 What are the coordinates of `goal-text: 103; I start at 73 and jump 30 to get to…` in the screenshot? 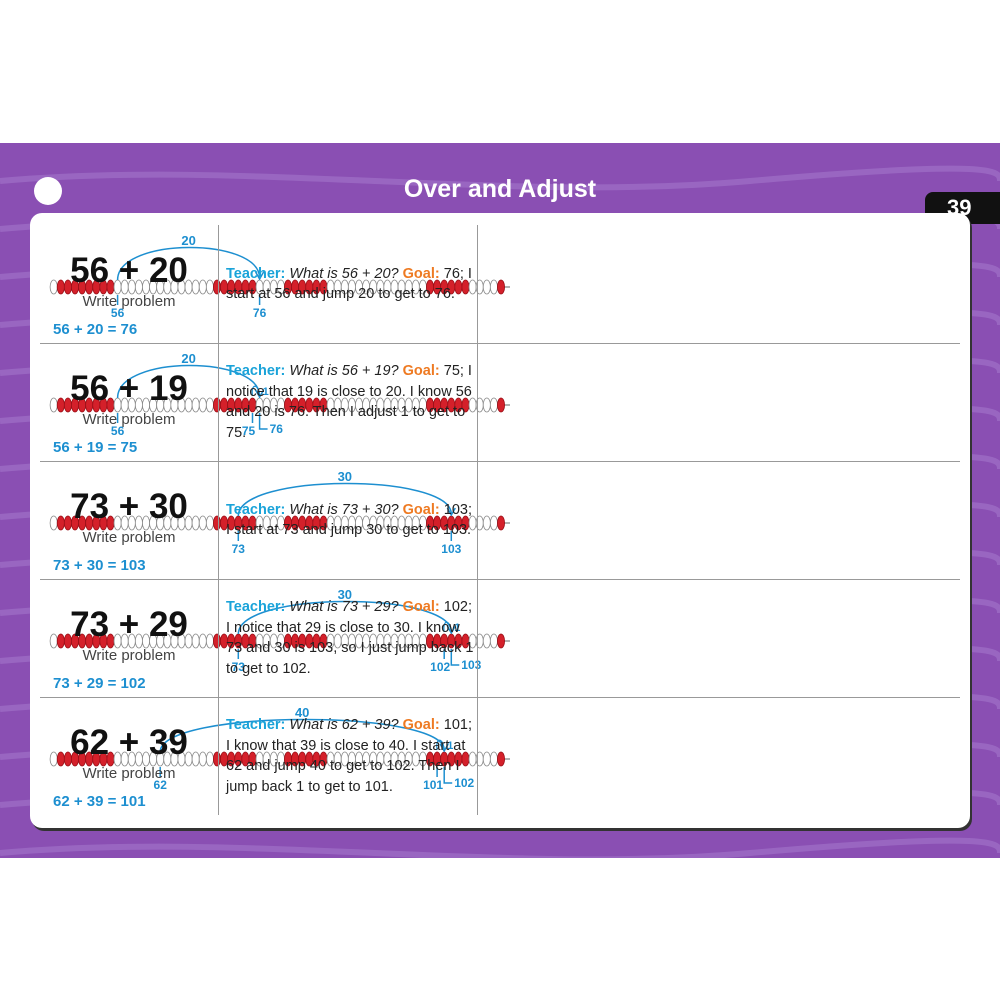 It's located at (349, 520).